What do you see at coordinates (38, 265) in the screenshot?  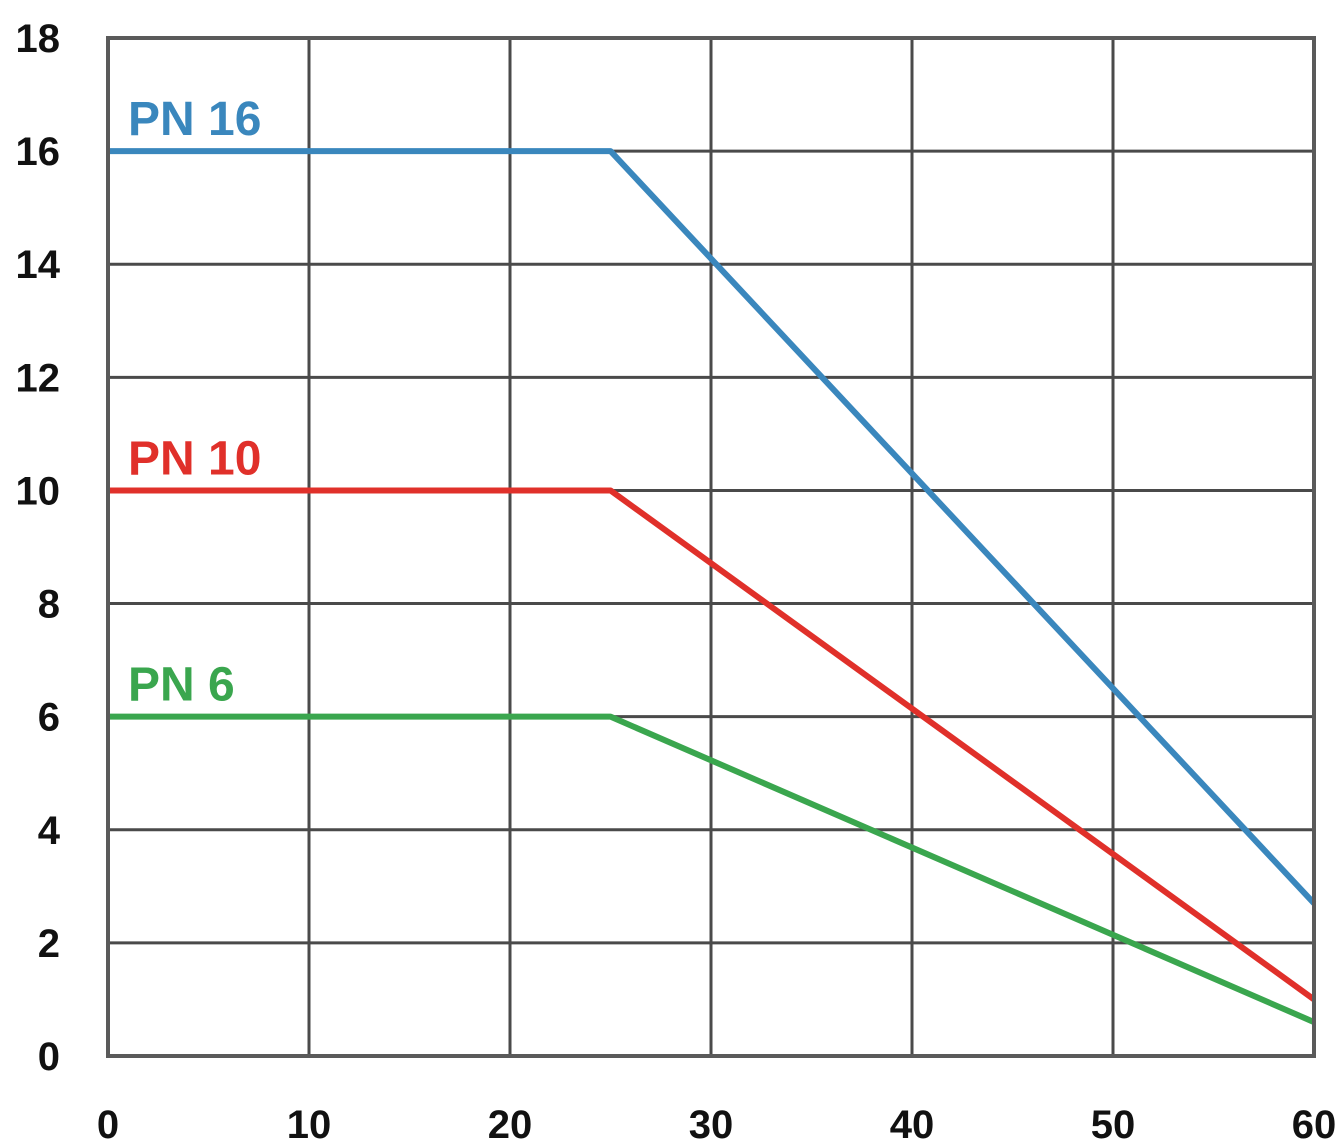 I see `y-tick-label-14: 14` at bounding box center [38, 265].